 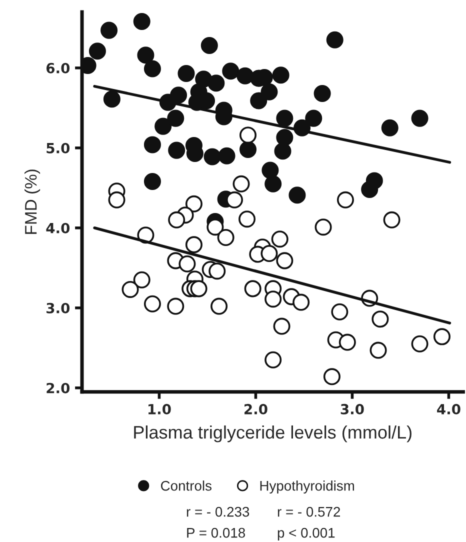 What do you see at coordinates (273, 433) in the screenshot?
I see `x-axis-title: Plasma triglyceride levels (mmol/L)` at bounding box center [273, 433].